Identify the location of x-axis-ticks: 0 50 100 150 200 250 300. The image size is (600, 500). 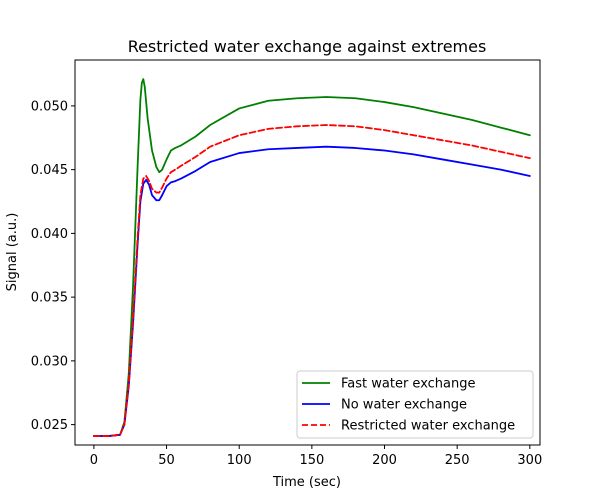
(316, 456).